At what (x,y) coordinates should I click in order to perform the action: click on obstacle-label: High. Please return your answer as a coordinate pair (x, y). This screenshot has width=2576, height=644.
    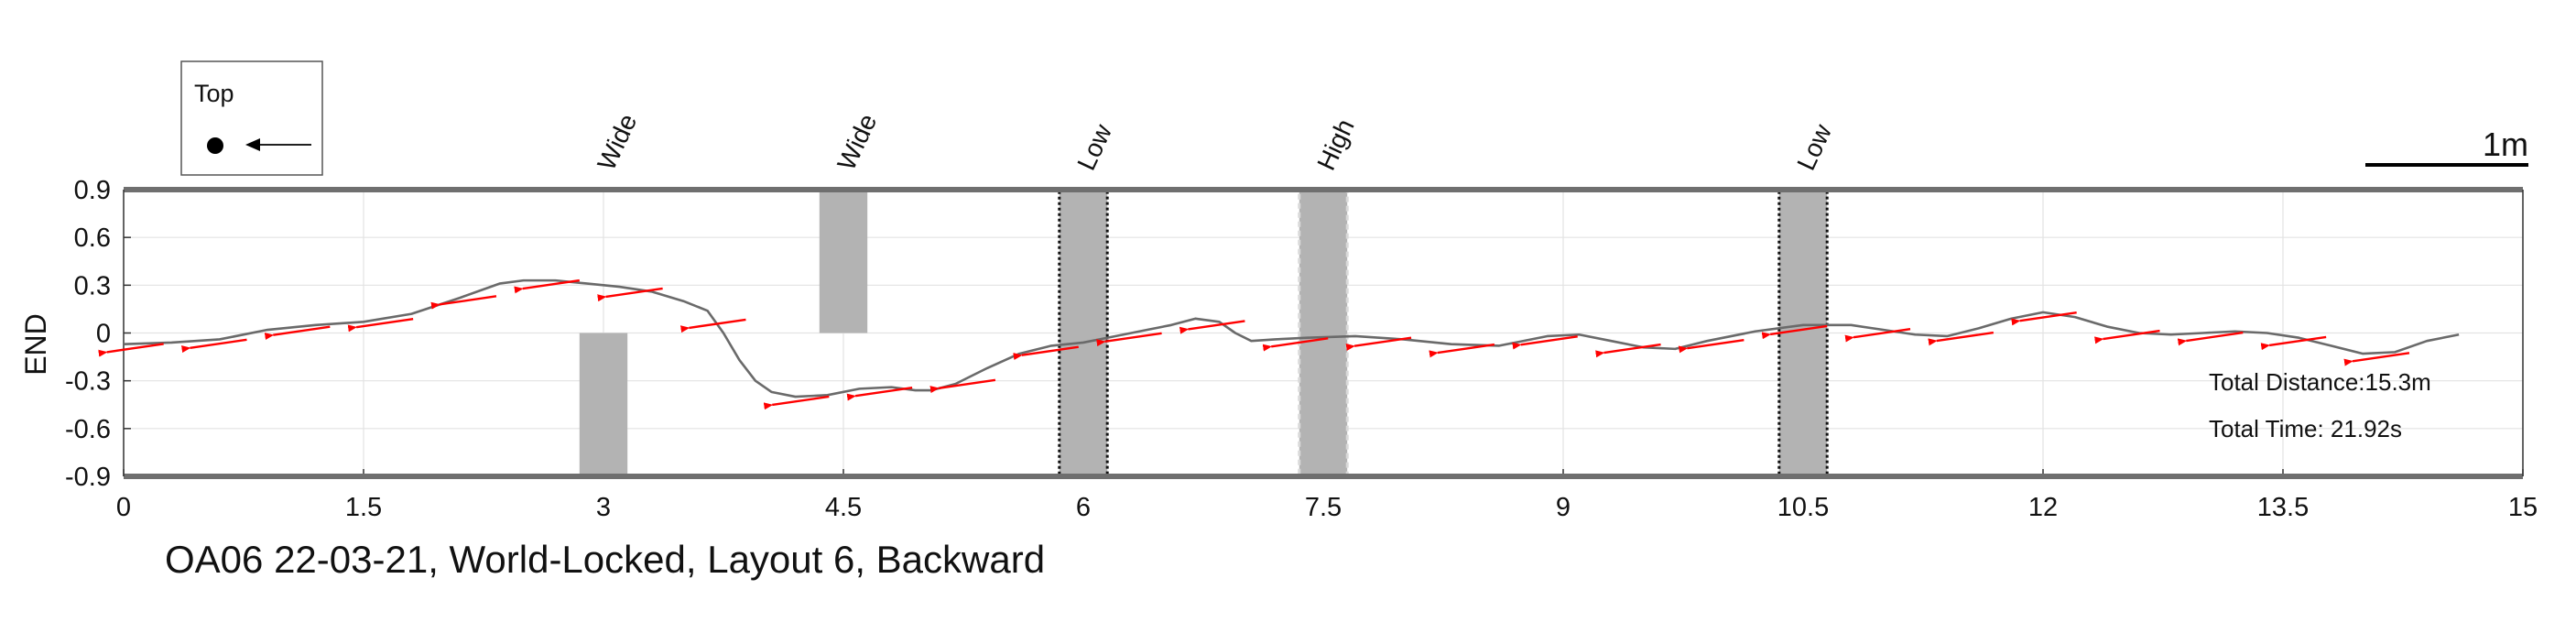
    Looking at the image, I should click on (1335, 145).